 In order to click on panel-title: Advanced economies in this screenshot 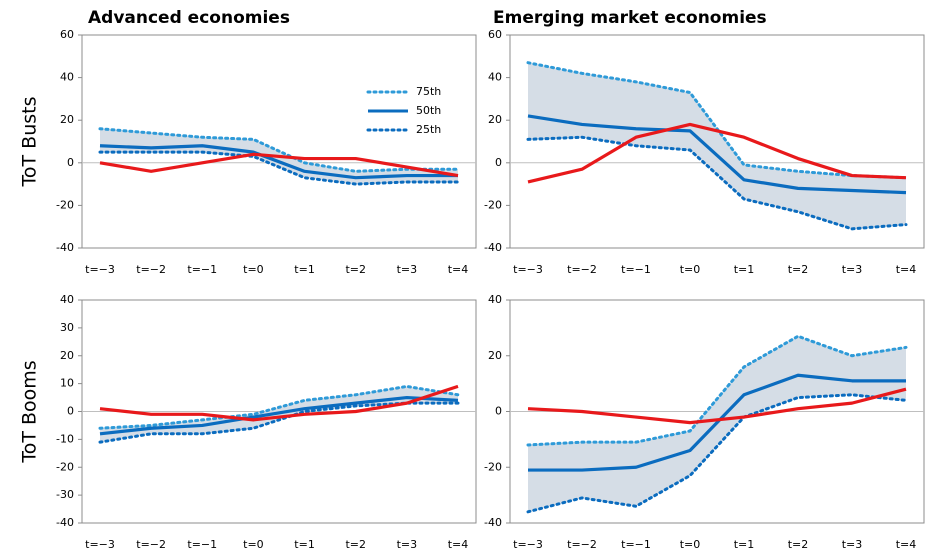, I will do `click(189, 18)`.